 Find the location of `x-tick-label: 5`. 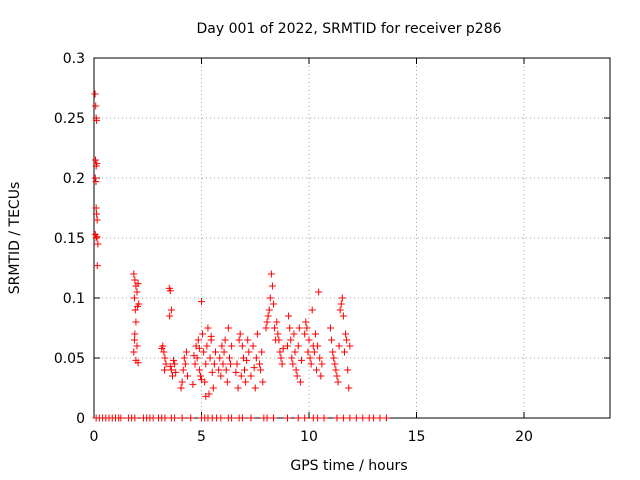

x-tick-label: 5 is located at coordinates (201, 437).